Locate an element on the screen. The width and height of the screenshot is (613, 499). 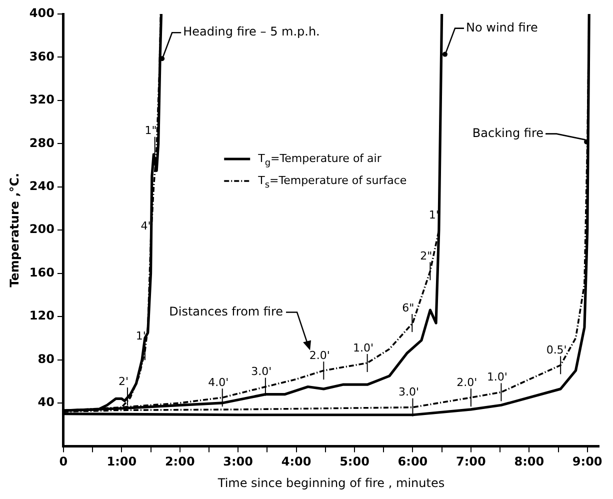
x-tick-label: 0 is located at coordinates (63, 461).